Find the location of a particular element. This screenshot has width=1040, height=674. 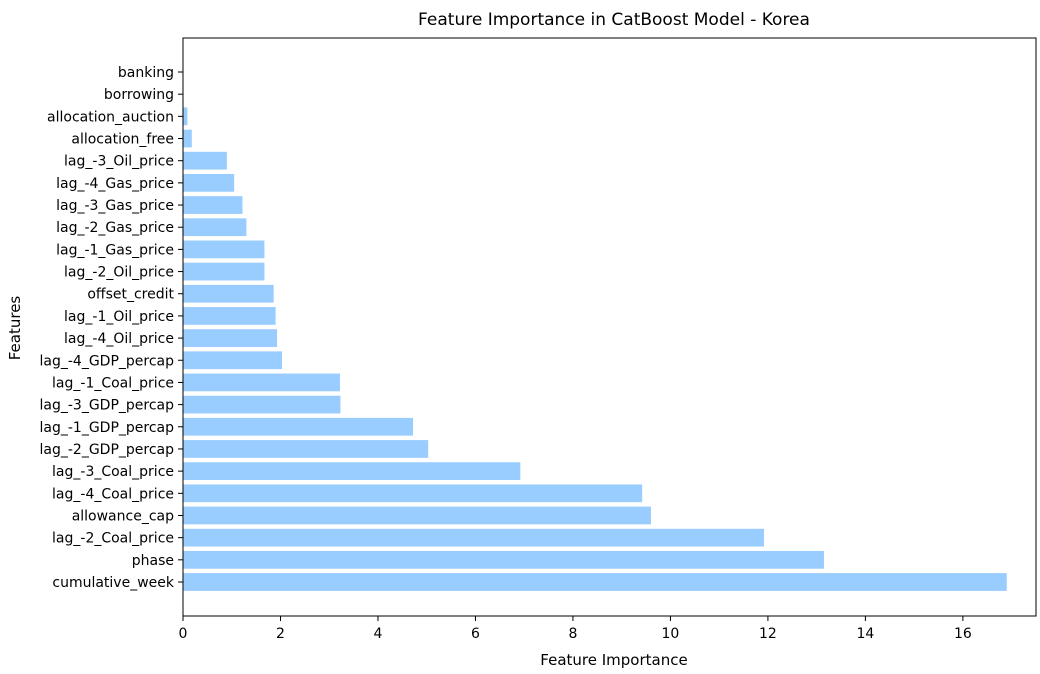

y-axis-title: Features is located at coordinates (15, 328).